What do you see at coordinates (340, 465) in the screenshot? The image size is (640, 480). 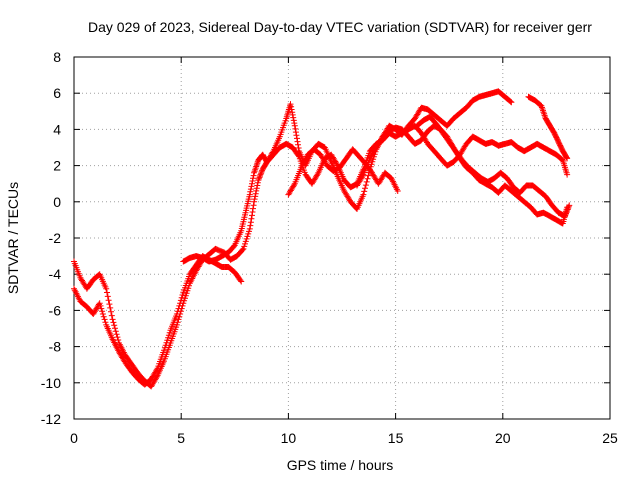 I see `x-axis-label: GPS time / hours` at bounding box center [340, 465].